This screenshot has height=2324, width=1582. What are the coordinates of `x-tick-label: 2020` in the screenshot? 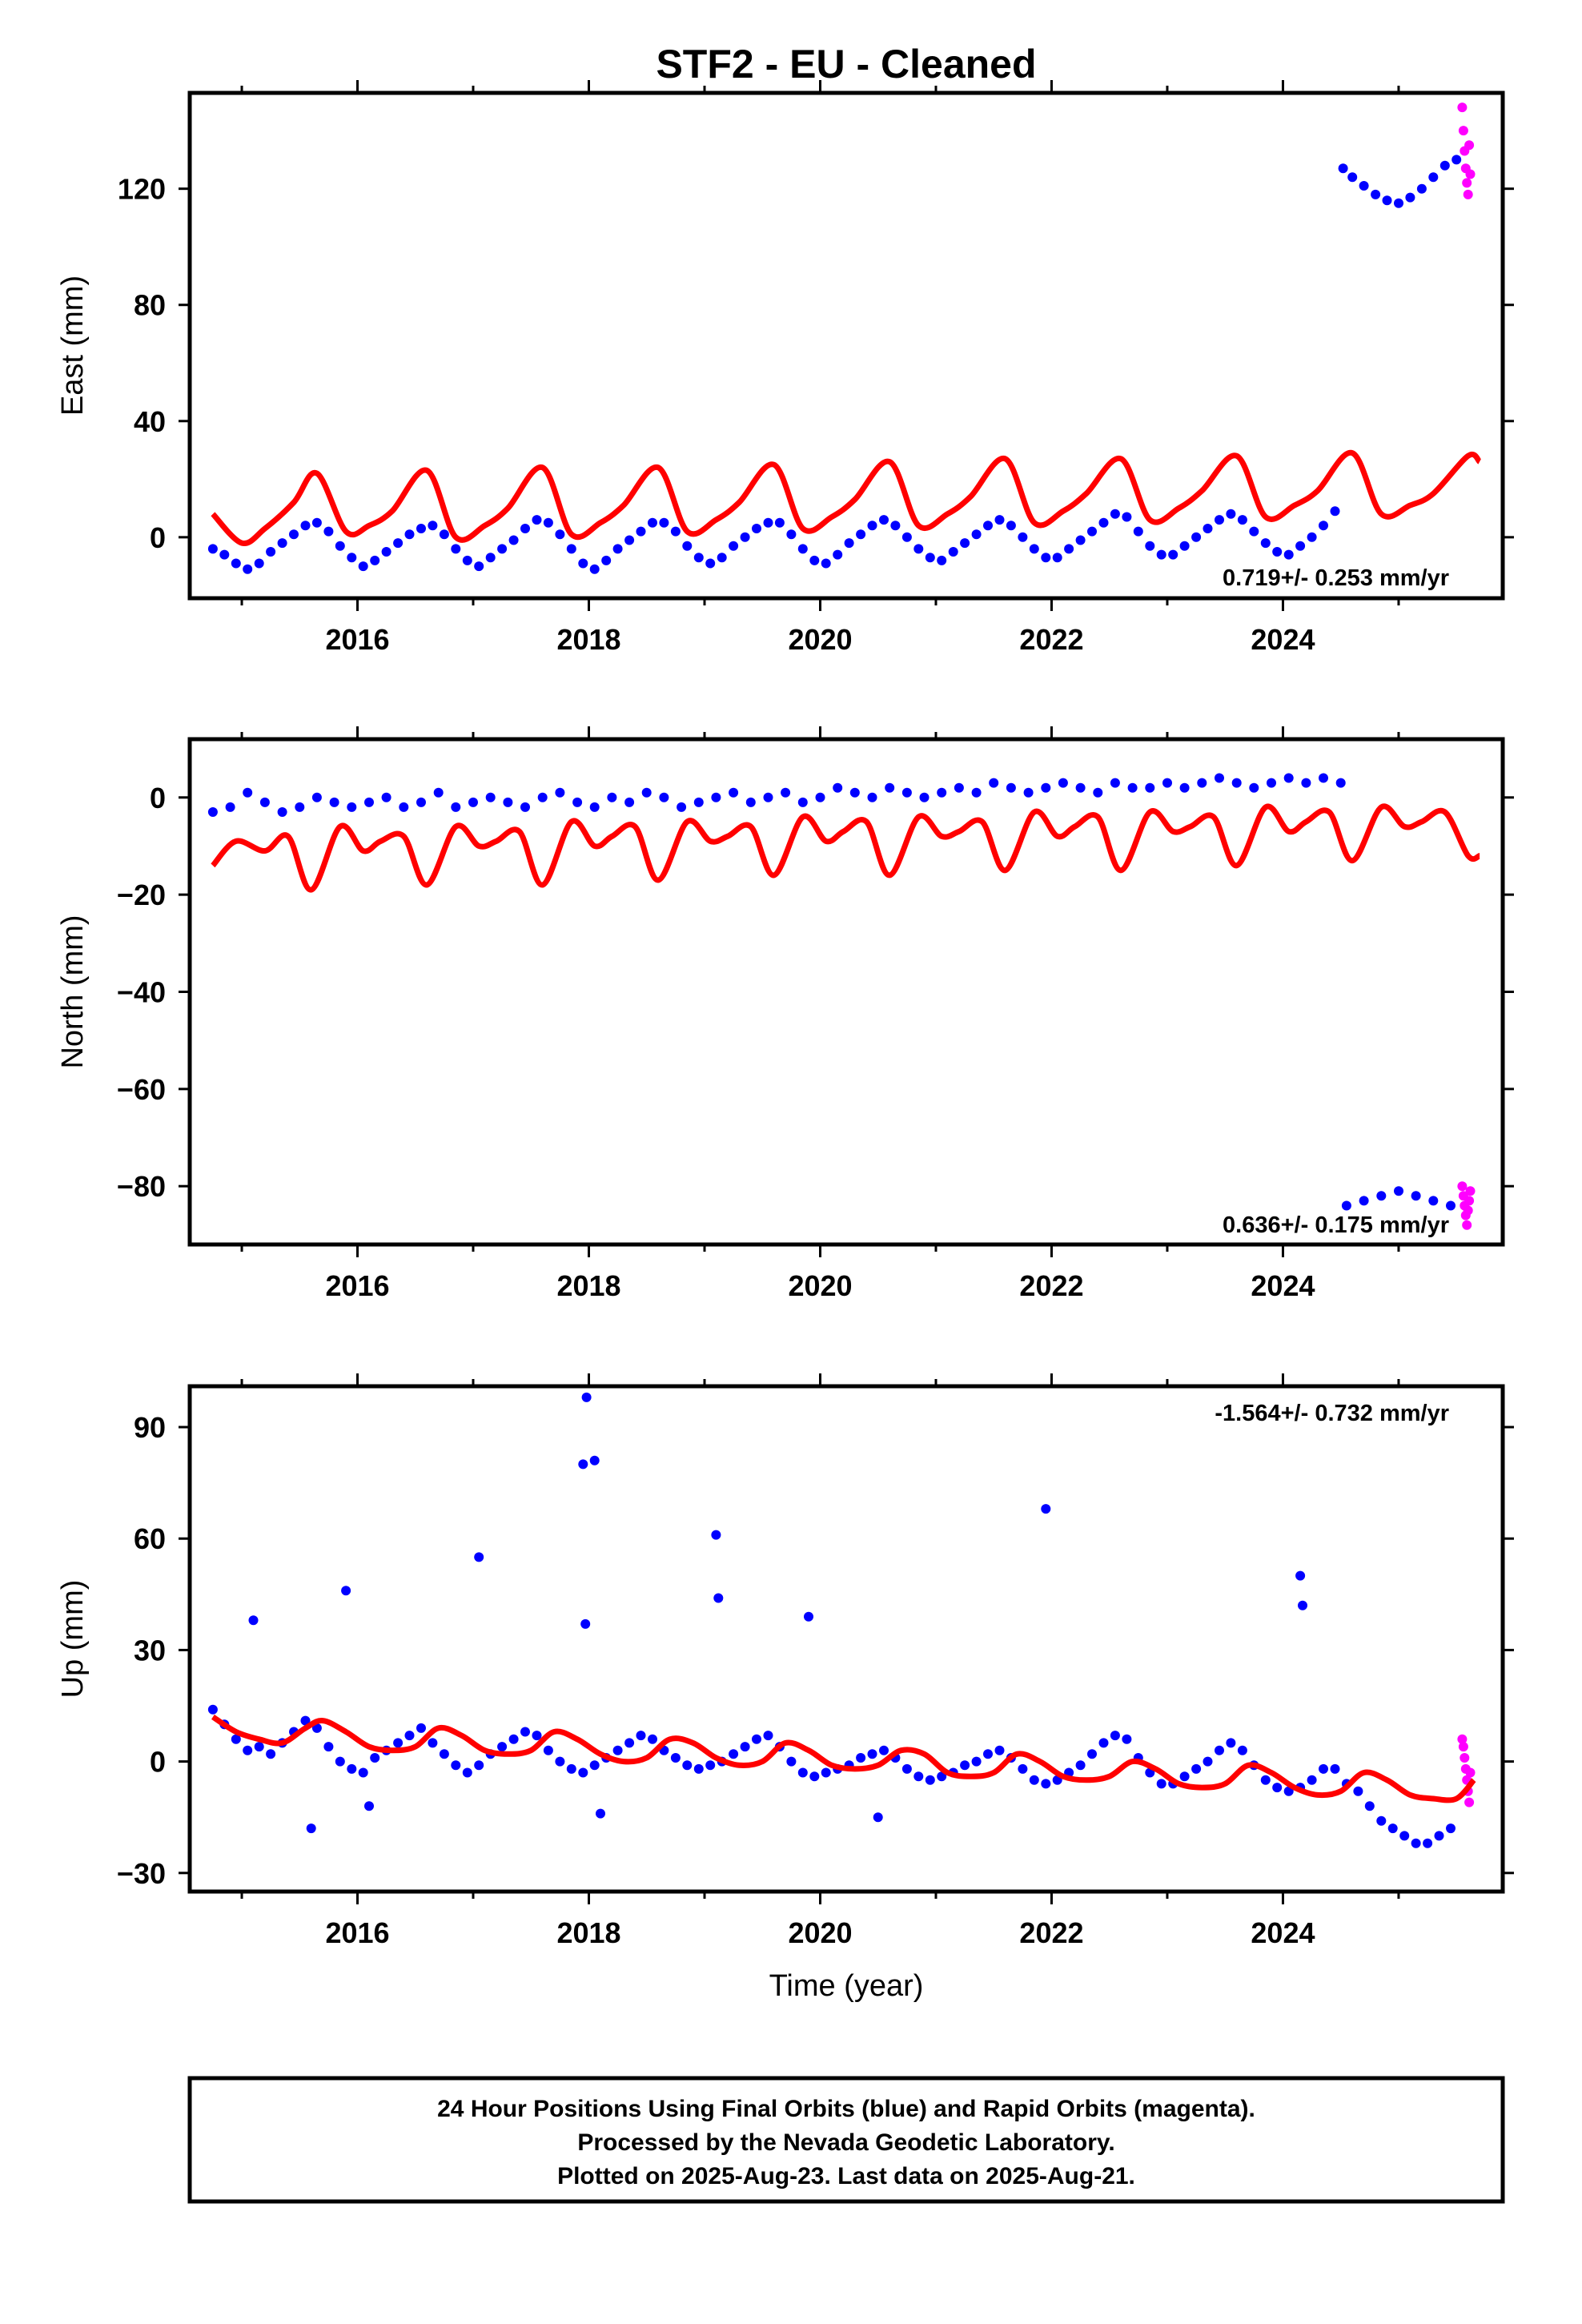 It's located at (820, 1932).